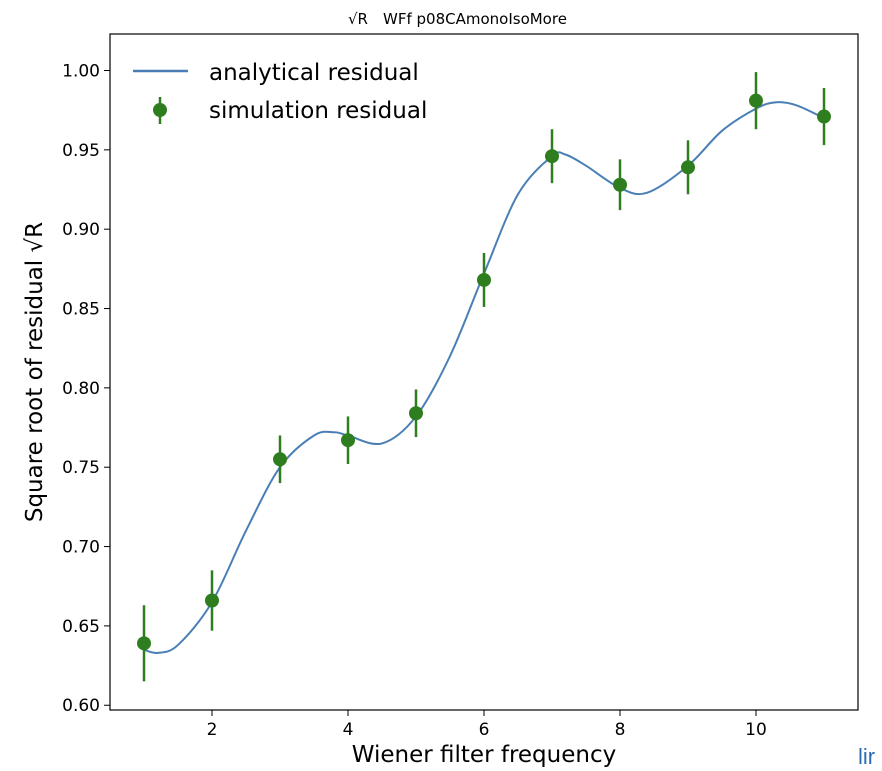 This screenshot has width=882, height=771. What do you see at coordinates (620, 730) in the screenshot?
I see `x-tick-label: 8` at bounding box center [620, 730].